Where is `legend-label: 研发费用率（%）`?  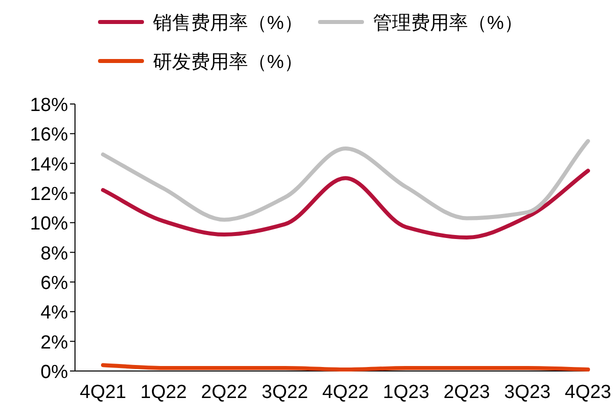 legend-label: 研发费用率（%） is located at coordinates (228, 62).